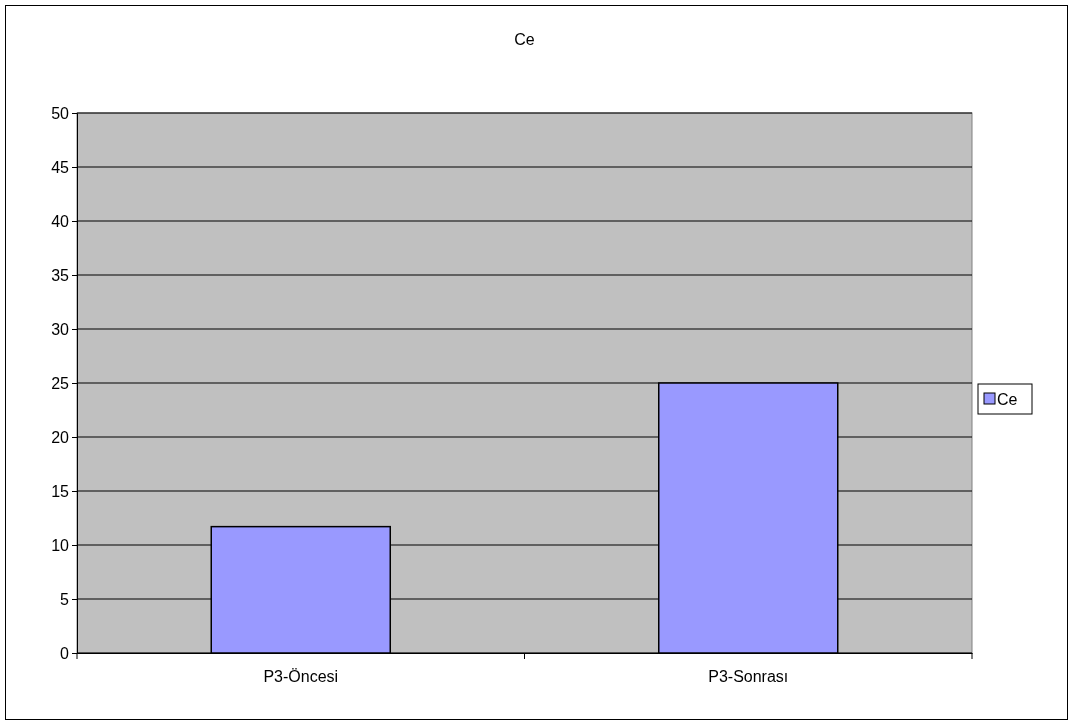  I want to click on y-tick-label: 0, so click(65, 653).